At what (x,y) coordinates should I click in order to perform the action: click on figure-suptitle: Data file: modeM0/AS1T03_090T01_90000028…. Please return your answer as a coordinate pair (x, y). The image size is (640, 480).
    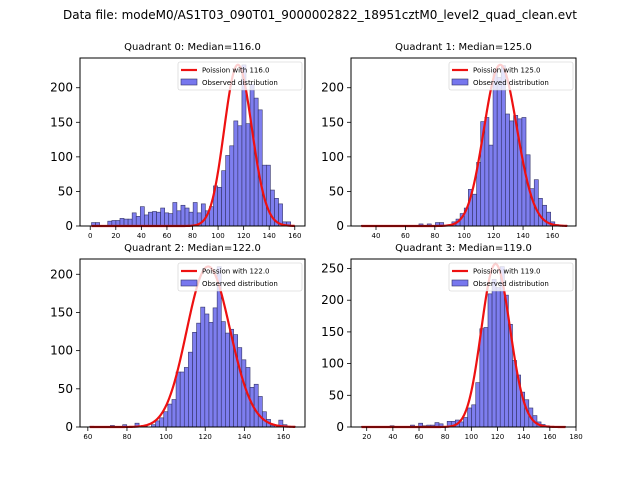
    Looking at the image, I should click on (320, 15).